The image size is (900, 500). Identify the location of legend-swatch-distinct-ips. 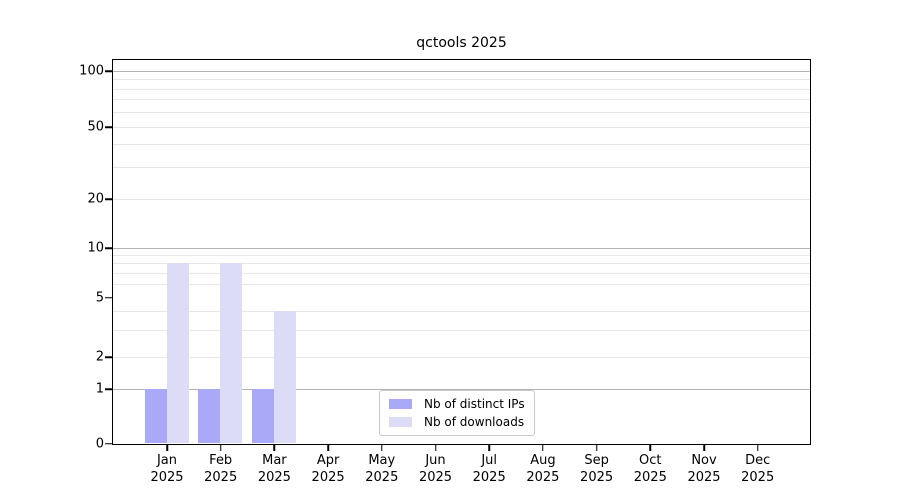
(400, 404).